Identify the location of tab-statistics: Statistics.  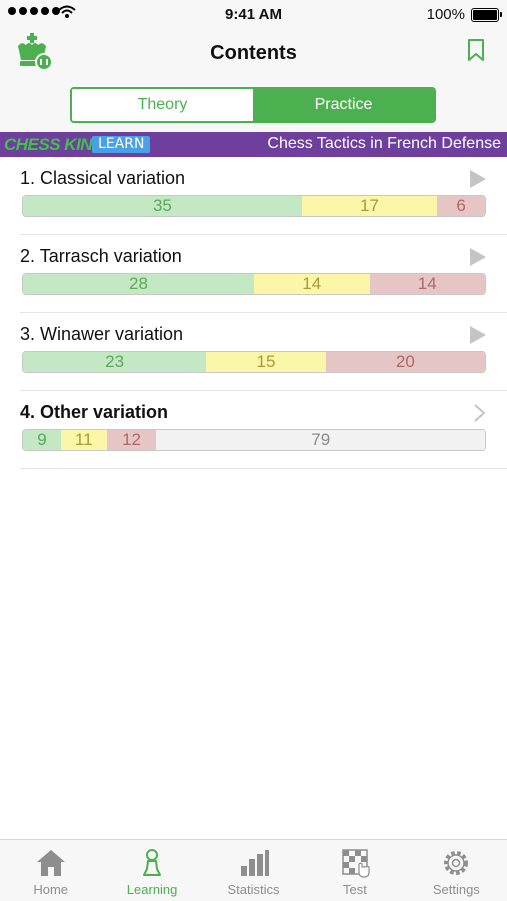
(253, 870).